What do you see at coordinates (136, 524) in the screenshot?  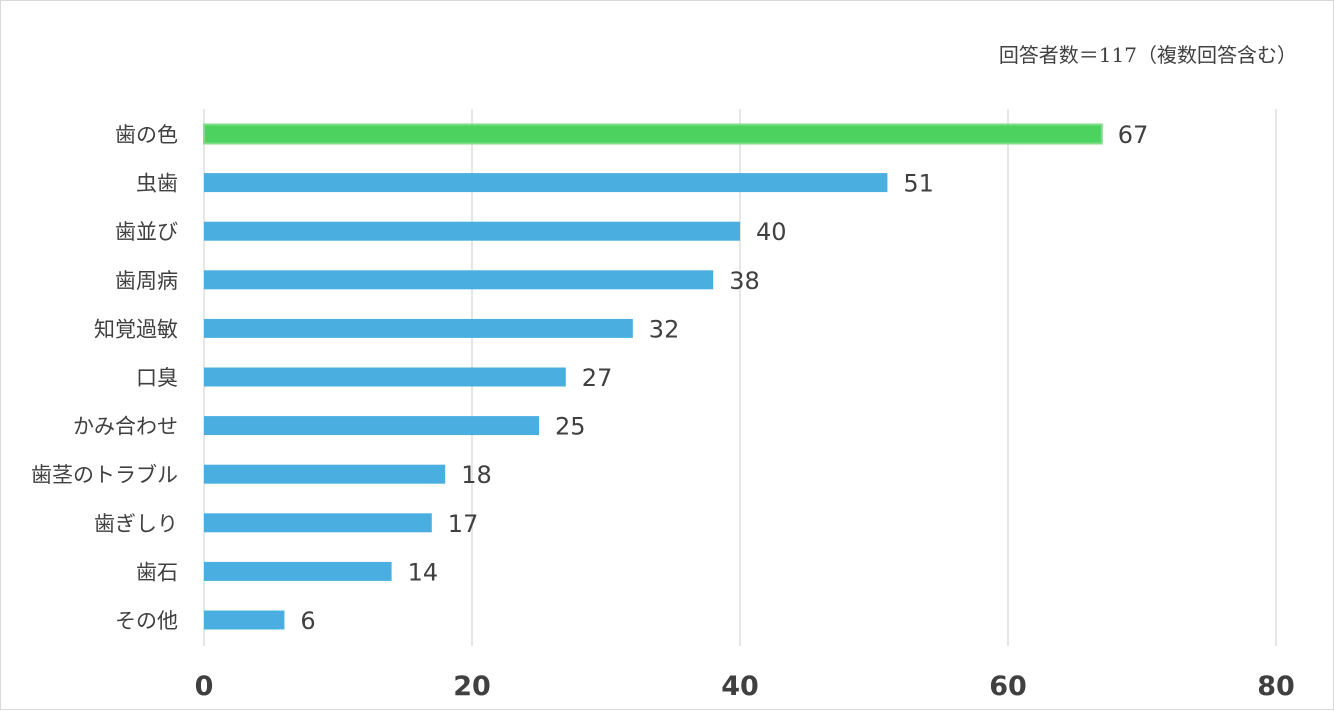 I see `category-label-8: 歯ぎしり` at bounding box center [136, 524].